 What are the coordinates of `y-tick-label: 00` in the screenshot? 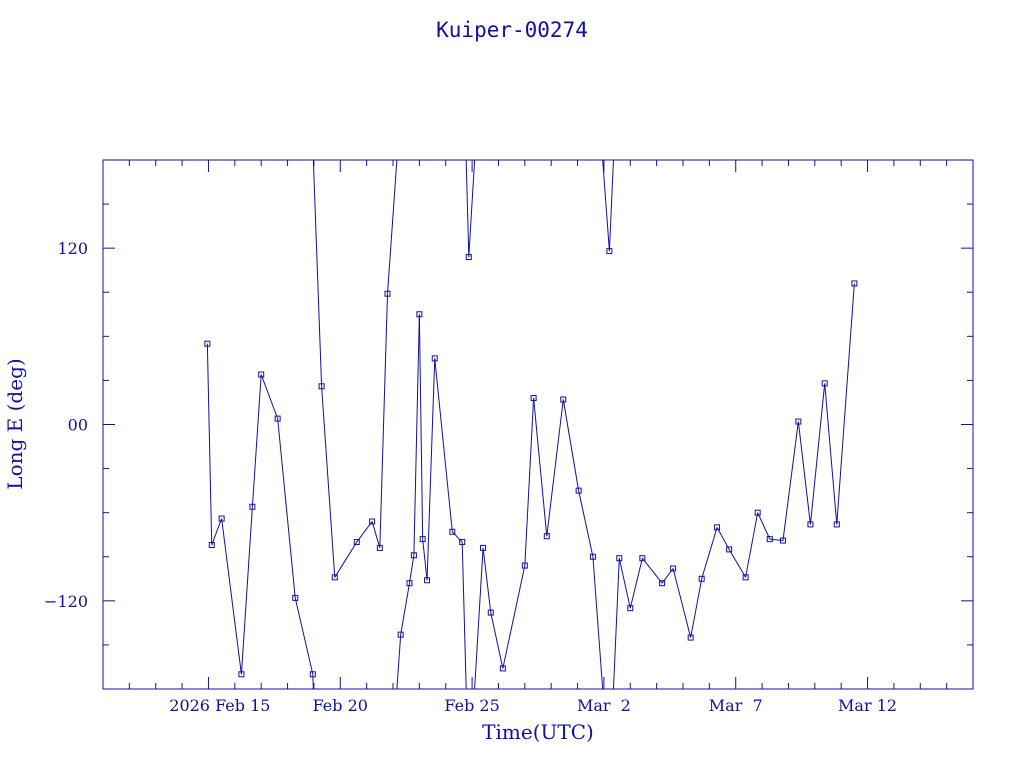 It's located at (78, 425).